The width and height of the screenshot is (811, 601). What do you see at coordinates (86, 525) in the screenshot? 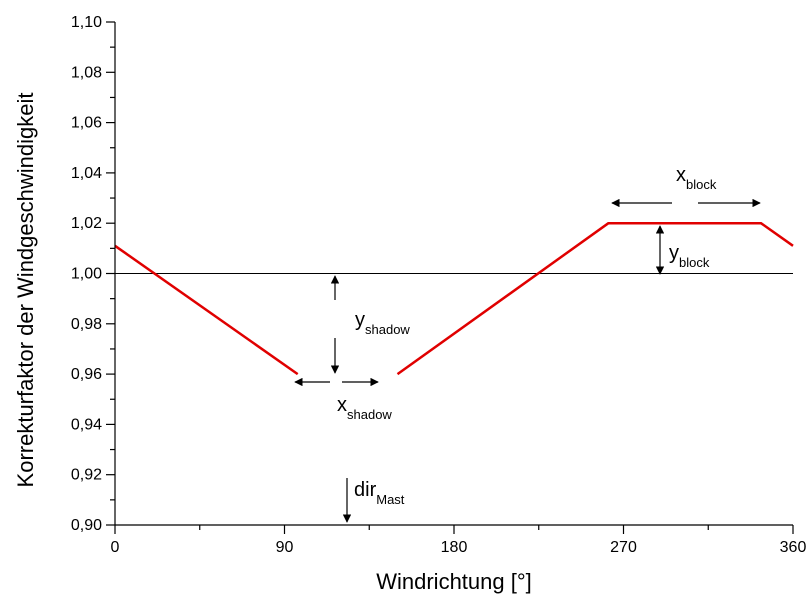
I see `y-tick-label: 0,90` at bounding box center [86, 525].